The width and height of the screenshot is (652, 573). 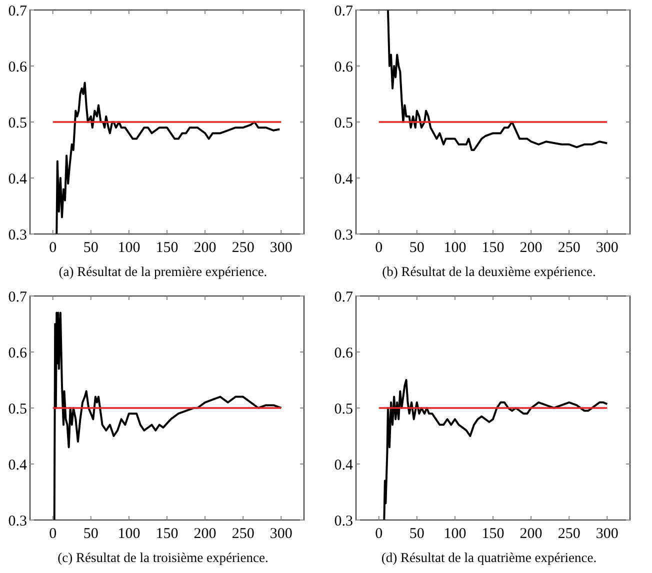 I want to click on text: (b) Résultat de la deuxième expérience., so click(x=489, y=271).